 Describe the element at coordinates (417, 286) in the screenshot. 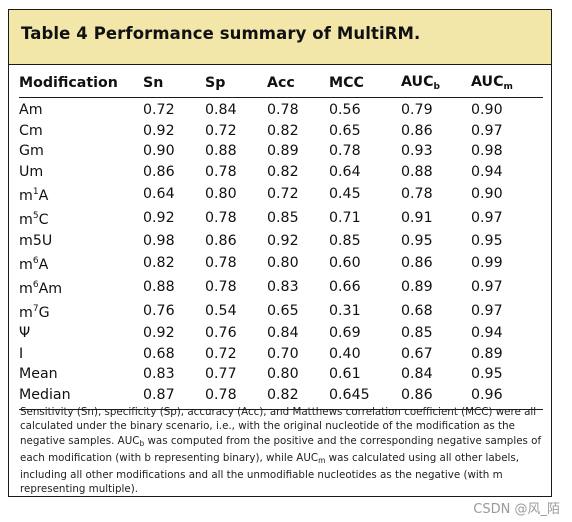

I see `cell-auc-b: 0.89` at that location.